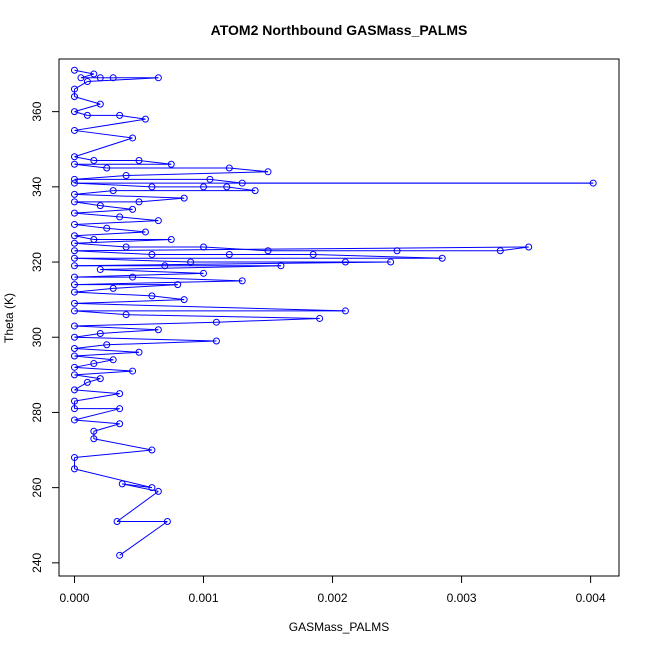  I want to click on x-tick-label: 0.002, so click(333, 598).